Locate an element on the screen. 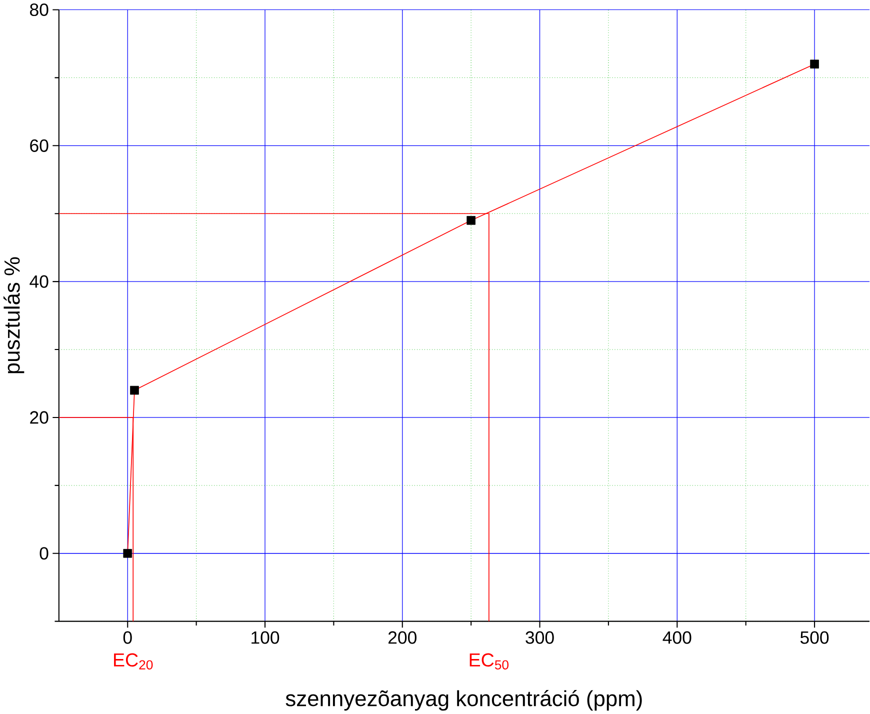 The image size is (870, 714). y-tick-label: 0 is located at coordinates (44, 553).